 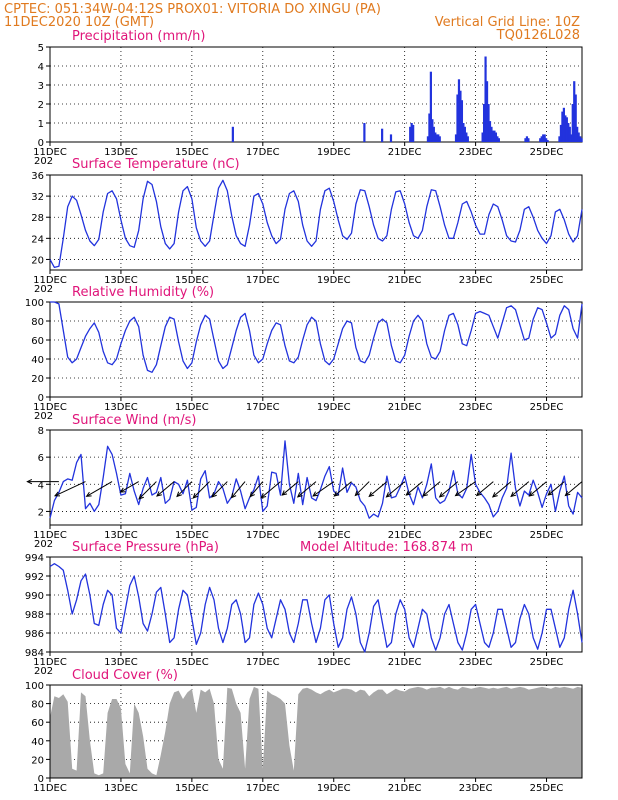 What do you see at coordinates (37, 218) in the screenshot?
I see `y-tick-label: 28` at bounding box center [37, 218].